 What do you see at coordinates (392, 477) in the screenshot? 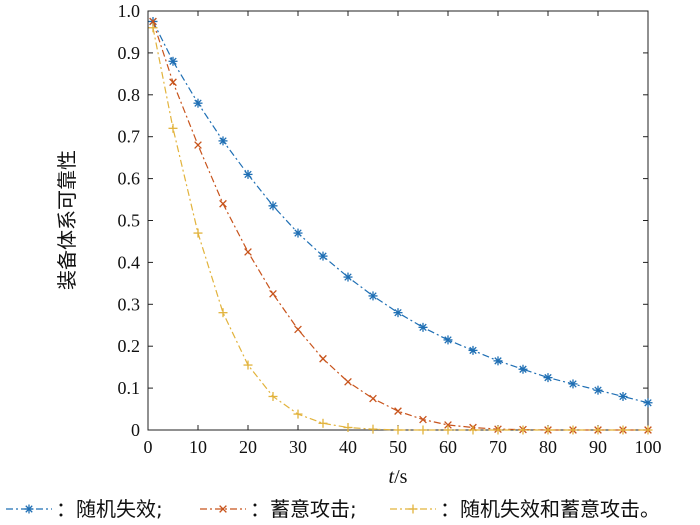
I see `x-axis-label-var: t` at bounding box center [392, 477].